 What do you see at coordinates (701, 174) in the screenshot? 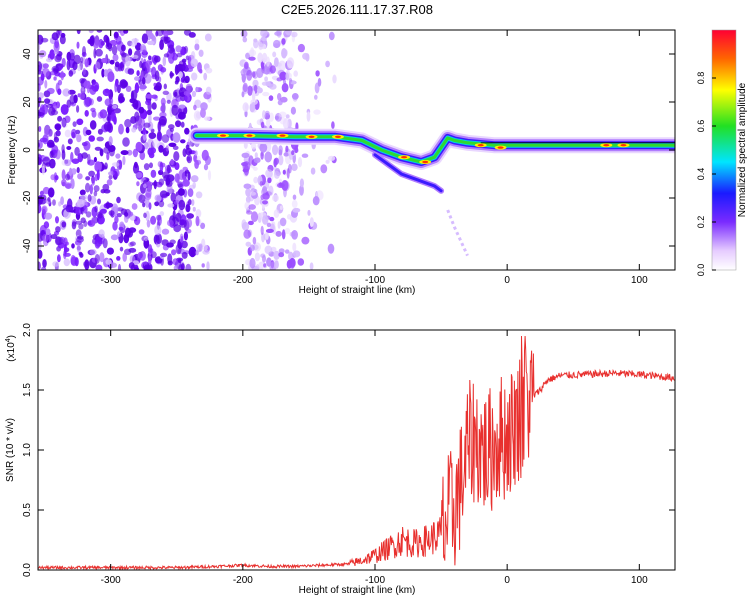
I see `colorbar-tick-label: 0.4` at bounding box center [701, 174].